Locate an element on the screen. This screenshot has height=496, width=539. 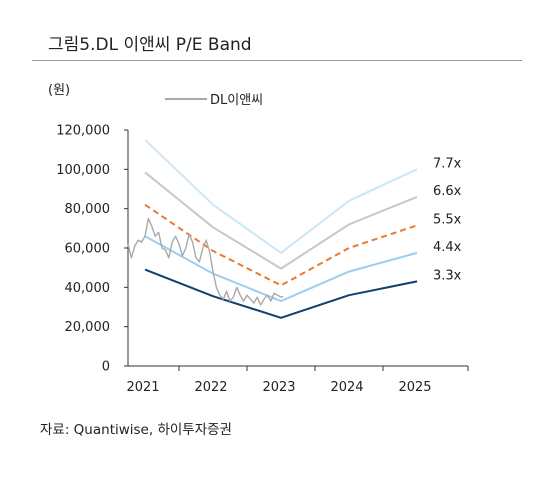
y-tick-label: 0 is located at coordinates (106, 367).